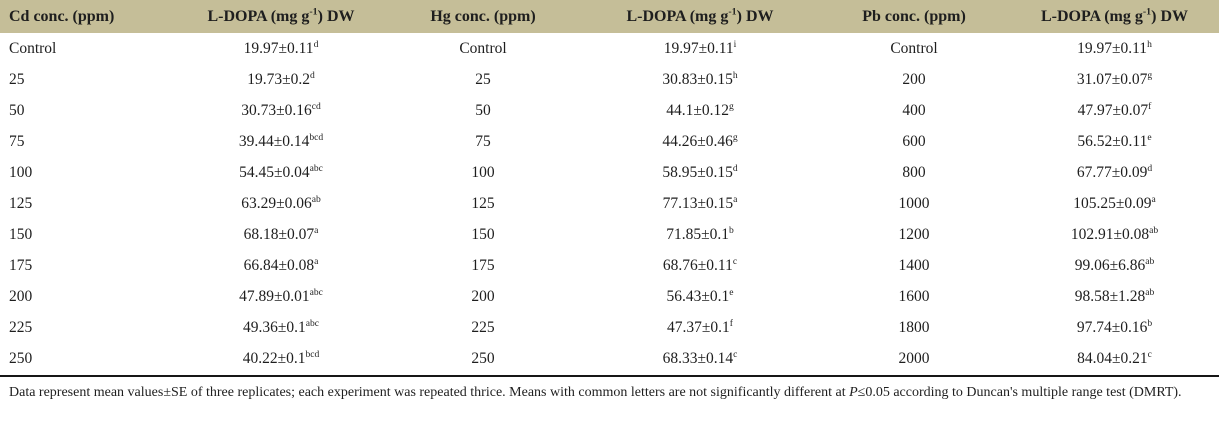 The image size is (1219, 425). What do you see at coordinates (700, 109) in the screenshot?
I see `ldopa-value-cell: 44.1±0.12g` at bounding box center [700, 109].